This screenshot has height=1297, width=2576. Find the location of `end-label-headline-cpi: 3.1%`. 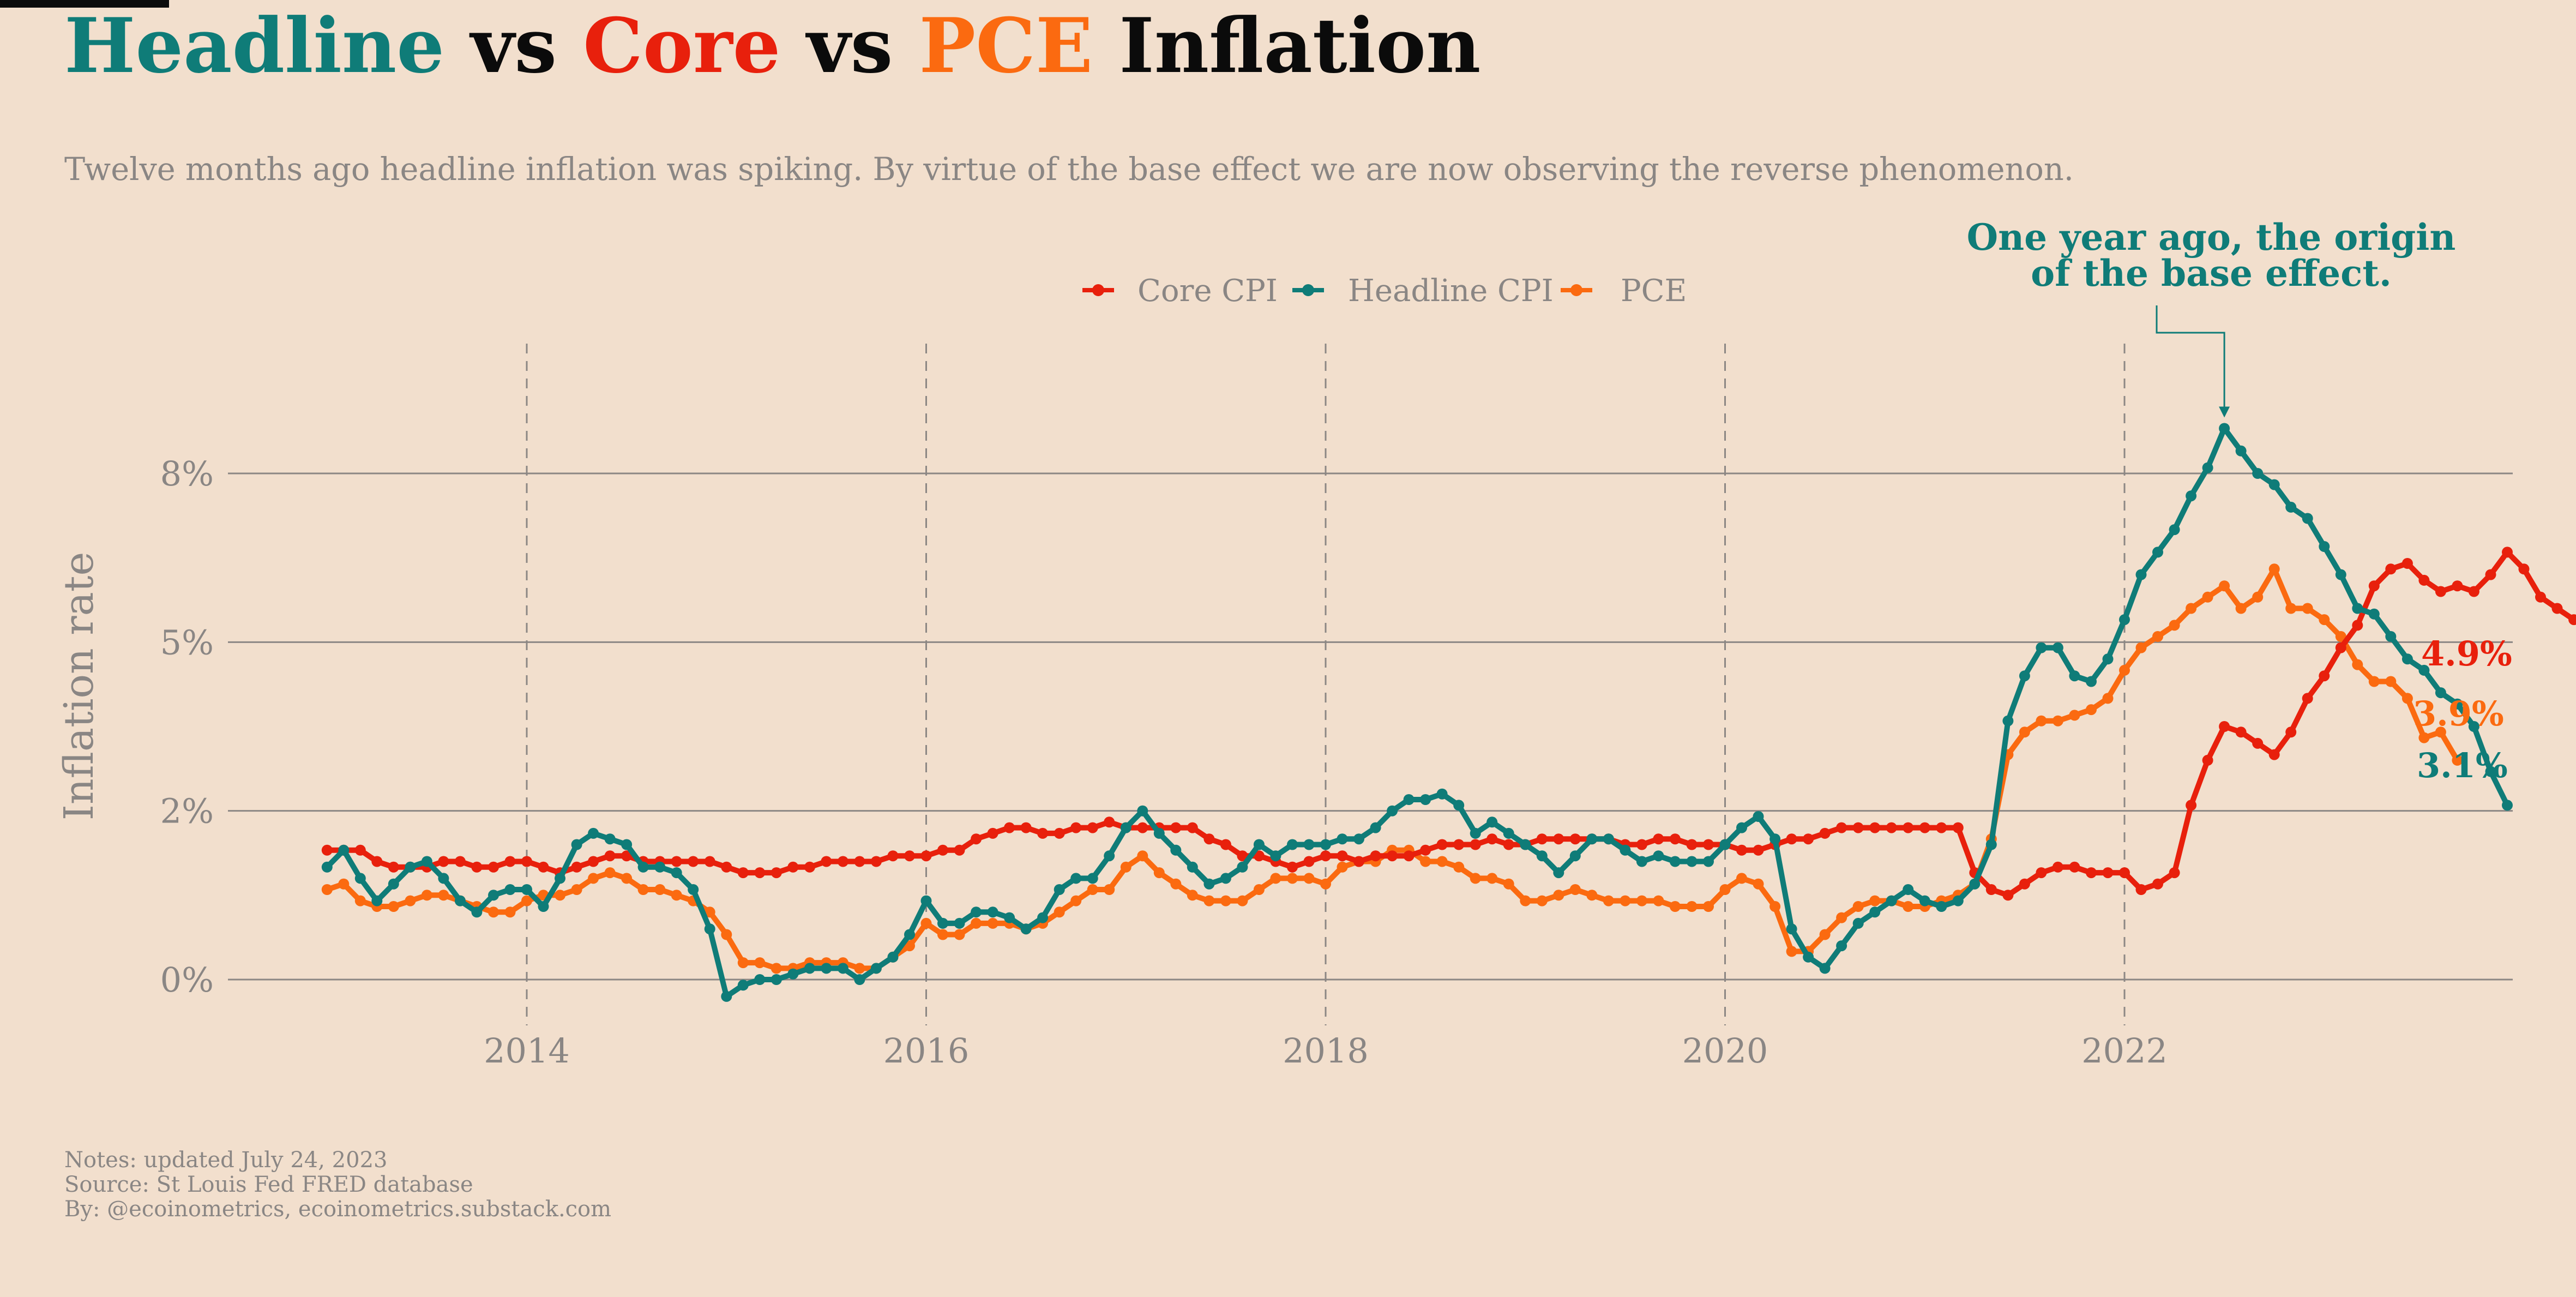

end-label-headline-cpi: 3.1% is located at coordinates (2462, 765).